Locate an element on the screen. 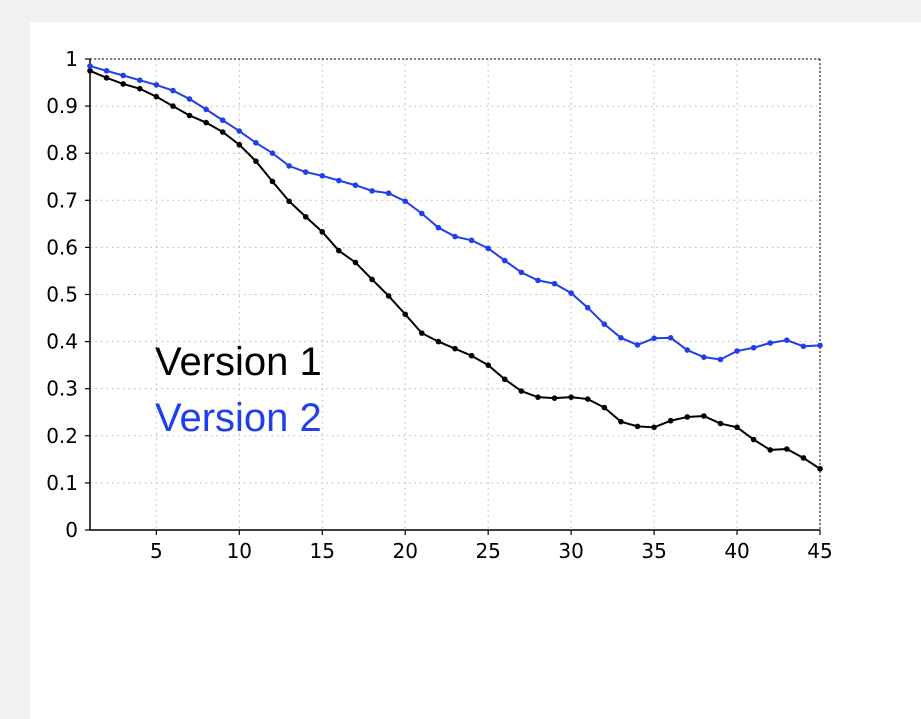 This screenshot has height=719, width=921. legend-entry: Version 2 is located at coordinates (238, 418).